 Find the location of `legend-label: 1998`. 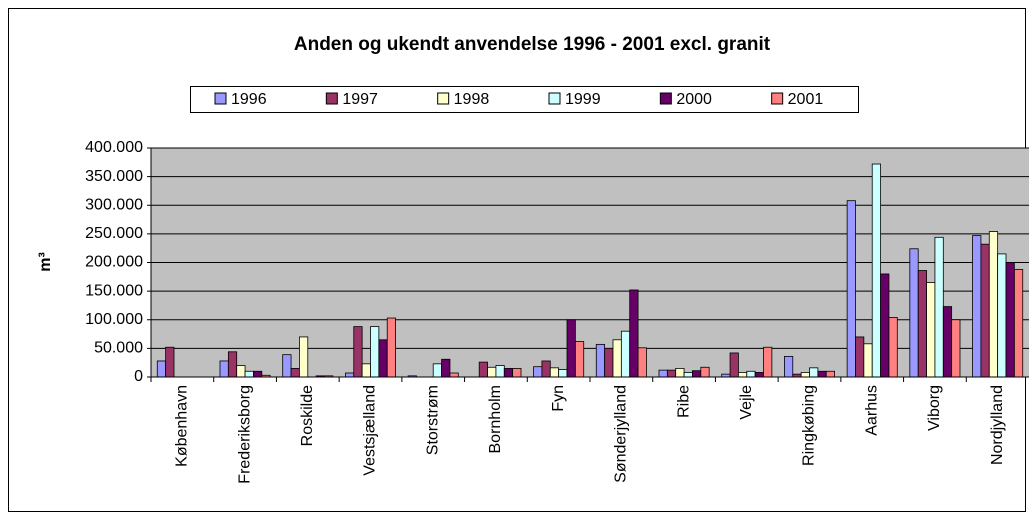

legend-label: 1998 is located at coordinates (472, 99).